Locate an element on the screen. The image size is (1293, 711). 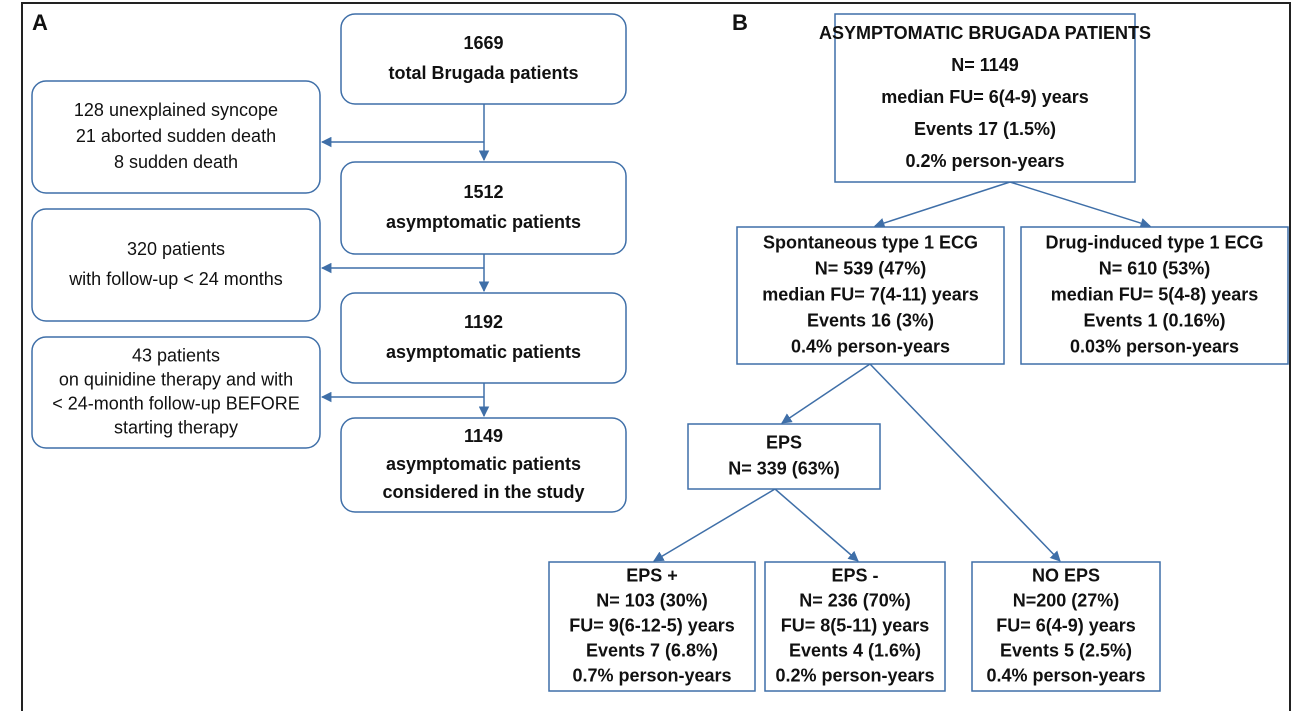
panel-label: B is located at coordinates (740, 22).